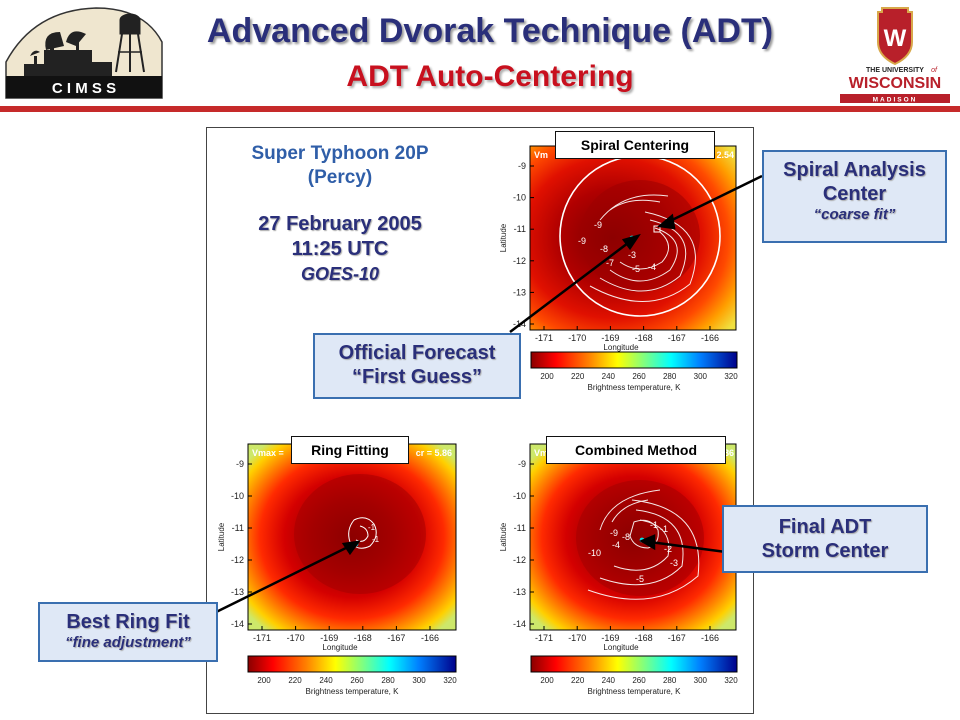  What do you see at coordinates (633, 537) in the screenshot?
I see `panel-combined-method: -9 -8-4 -1 -10 -5 -3 -2 -1 Vm 86` at bounding box center [633, 537].